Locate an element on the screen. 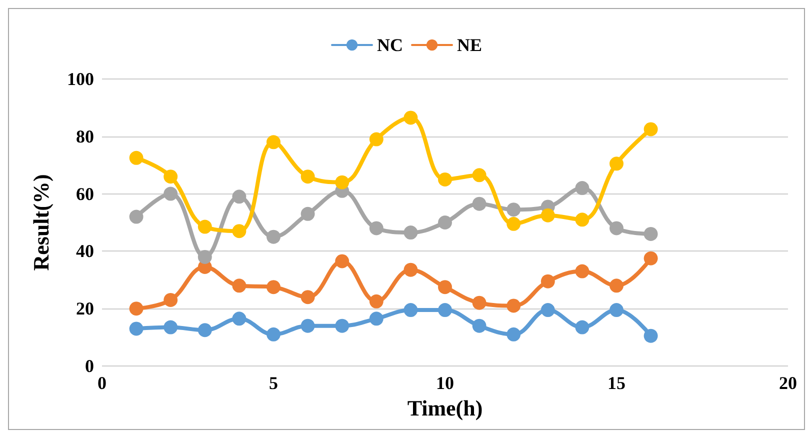 The image size is (811, 436). x-axis-title: Time(h) is located at coordinates (445, 407).